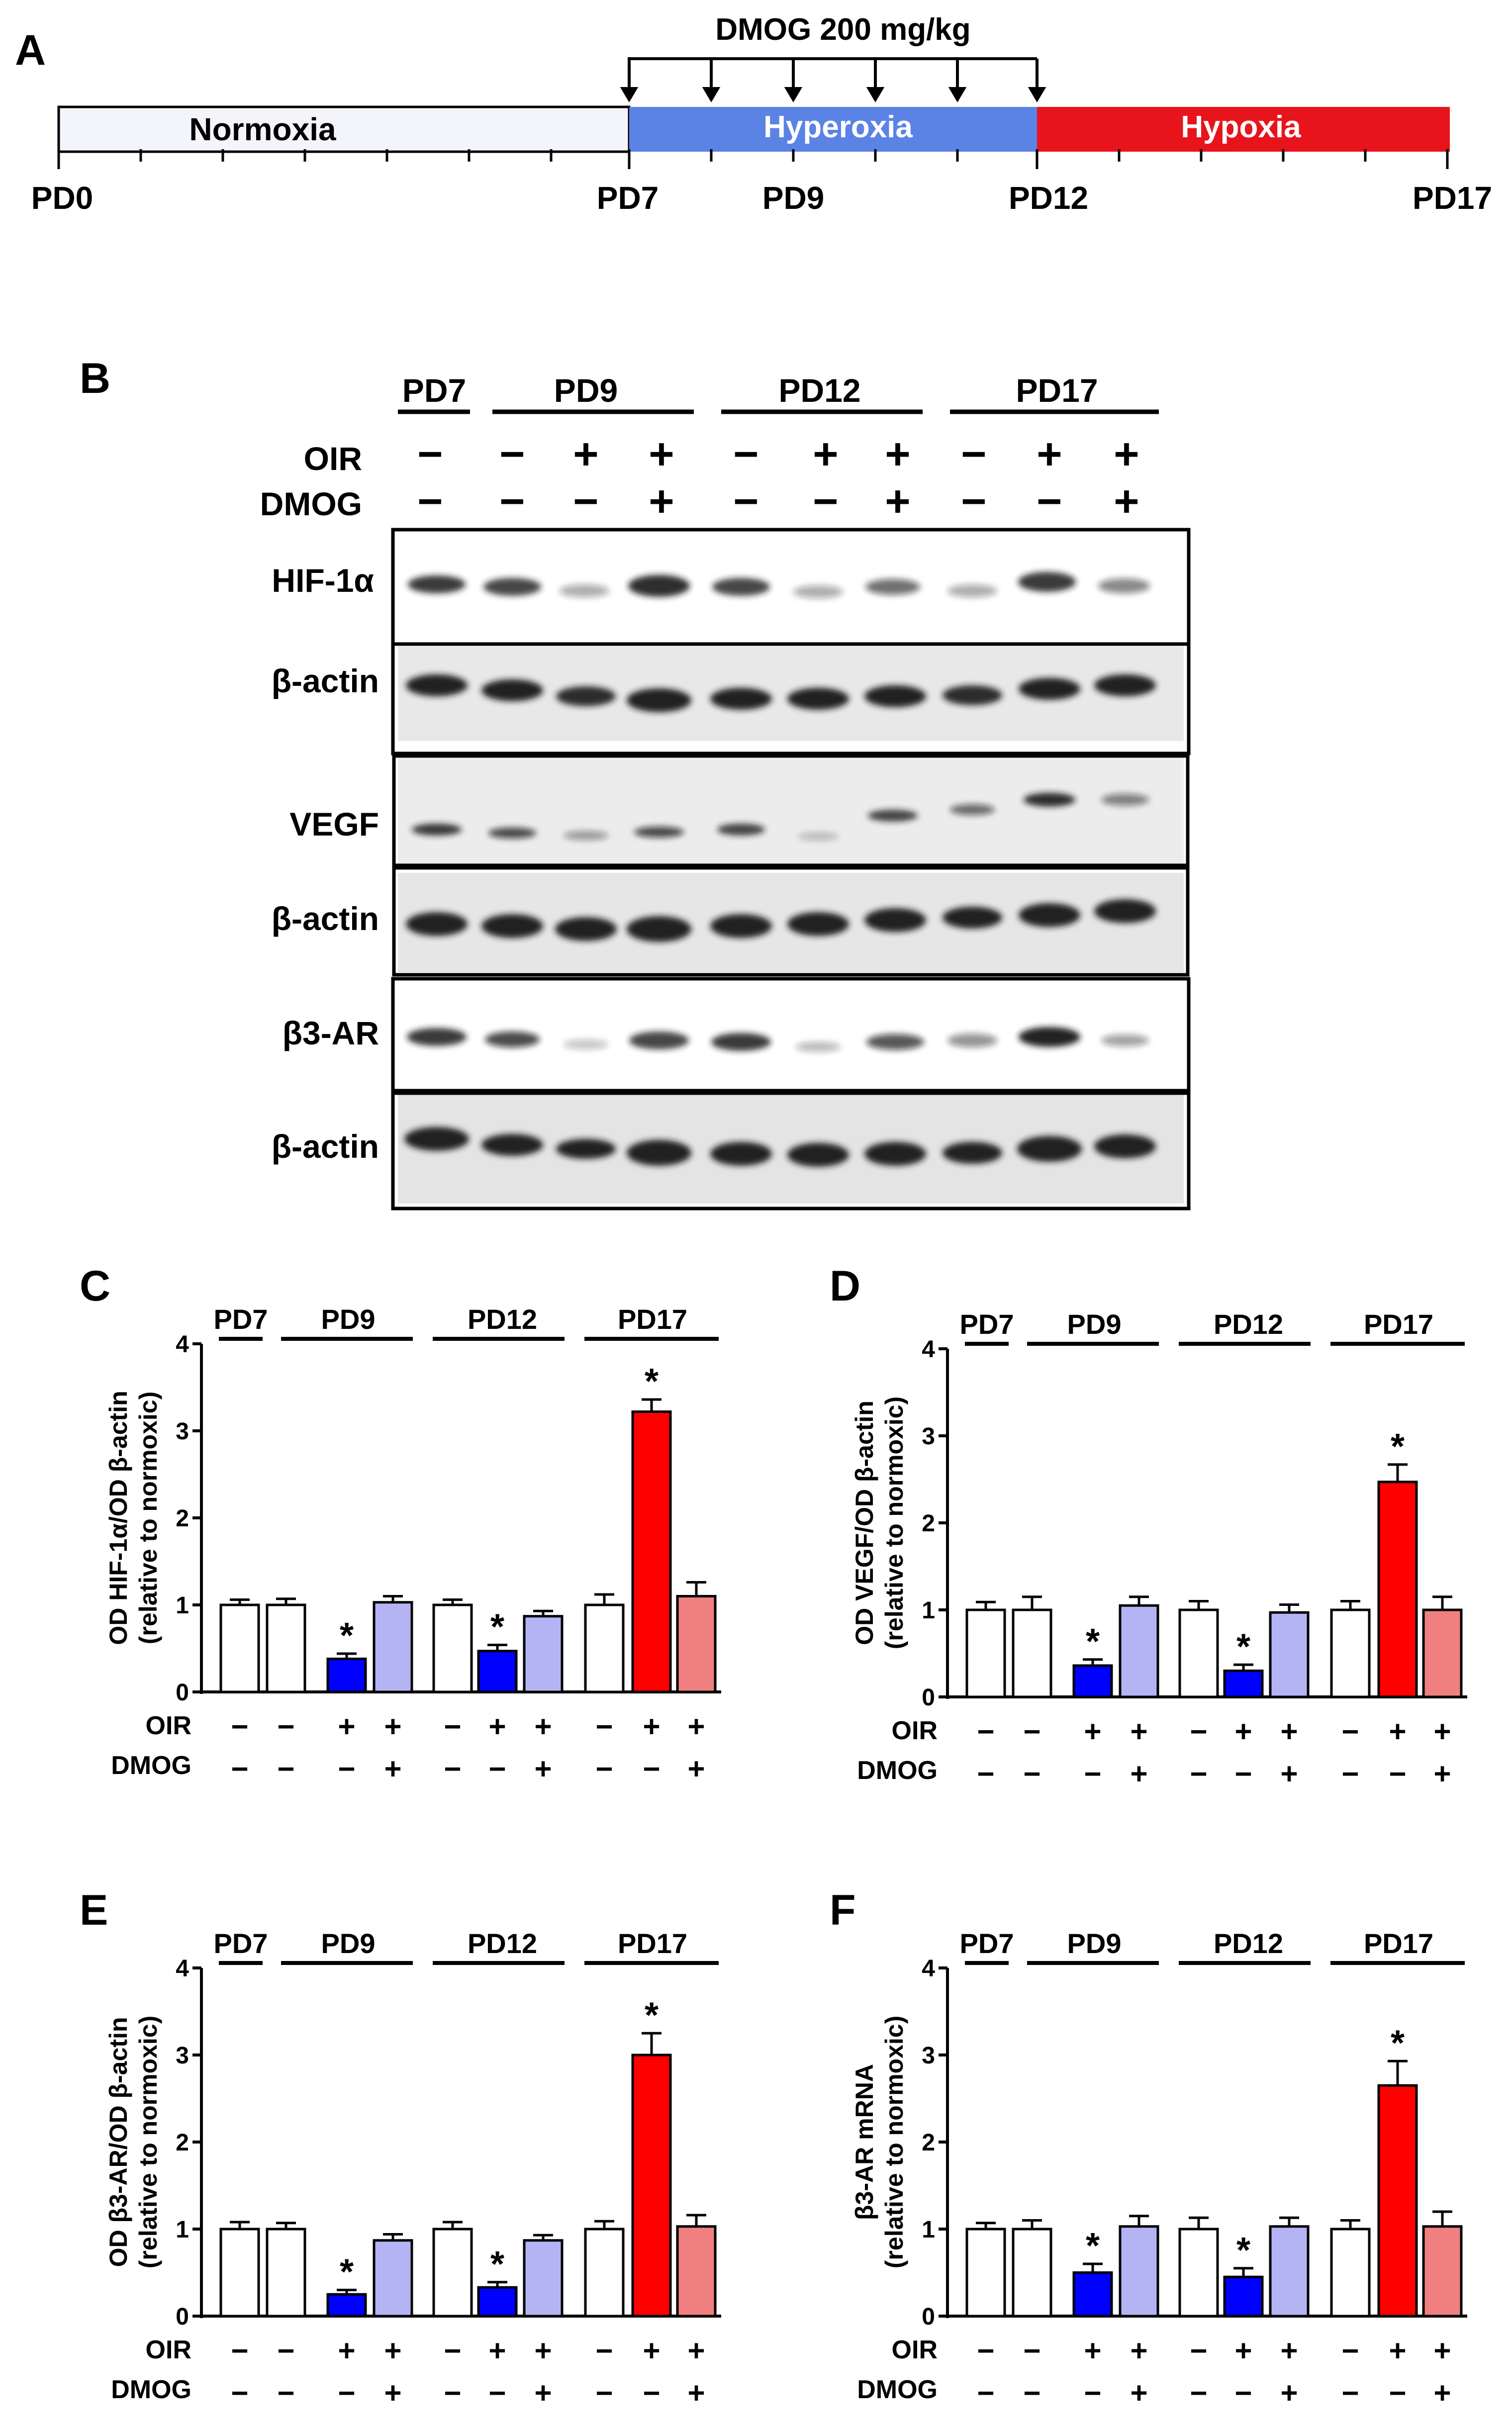 This screenshot has height=2427, width=1512. Describe the element at coordinates (842, 29) in the screenshot. I see `dmog-dose-label: DMOG 200 mg/kg` at that location.